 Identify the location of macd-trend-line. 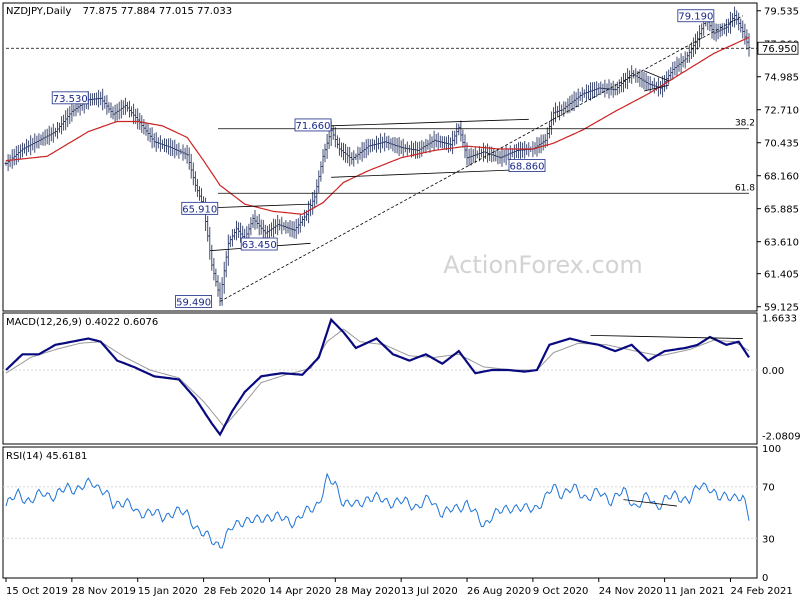
(666, 336).